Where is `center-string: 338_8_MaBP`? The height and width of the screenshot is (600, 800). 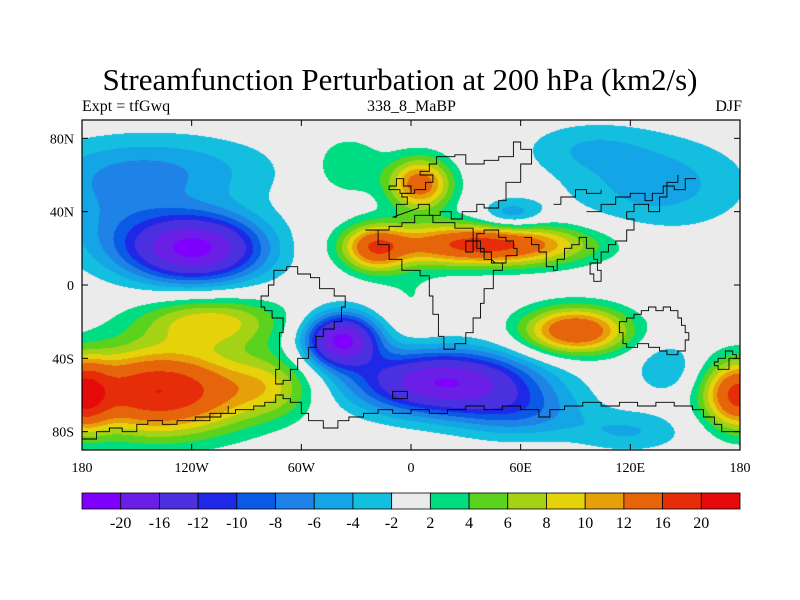
center-string: 338_8_MaBP is located at coordinates (411, 106).